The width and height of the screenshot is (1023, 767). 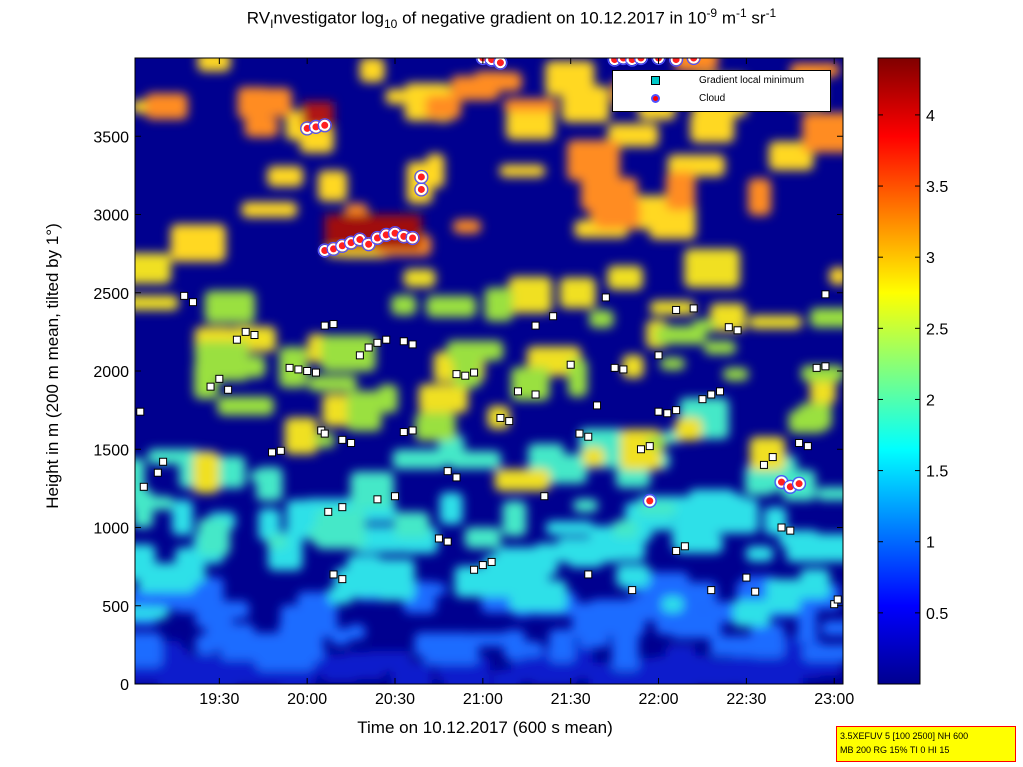 I want to click on colorbar-tick-label: 3, so click(x=930, y=258).